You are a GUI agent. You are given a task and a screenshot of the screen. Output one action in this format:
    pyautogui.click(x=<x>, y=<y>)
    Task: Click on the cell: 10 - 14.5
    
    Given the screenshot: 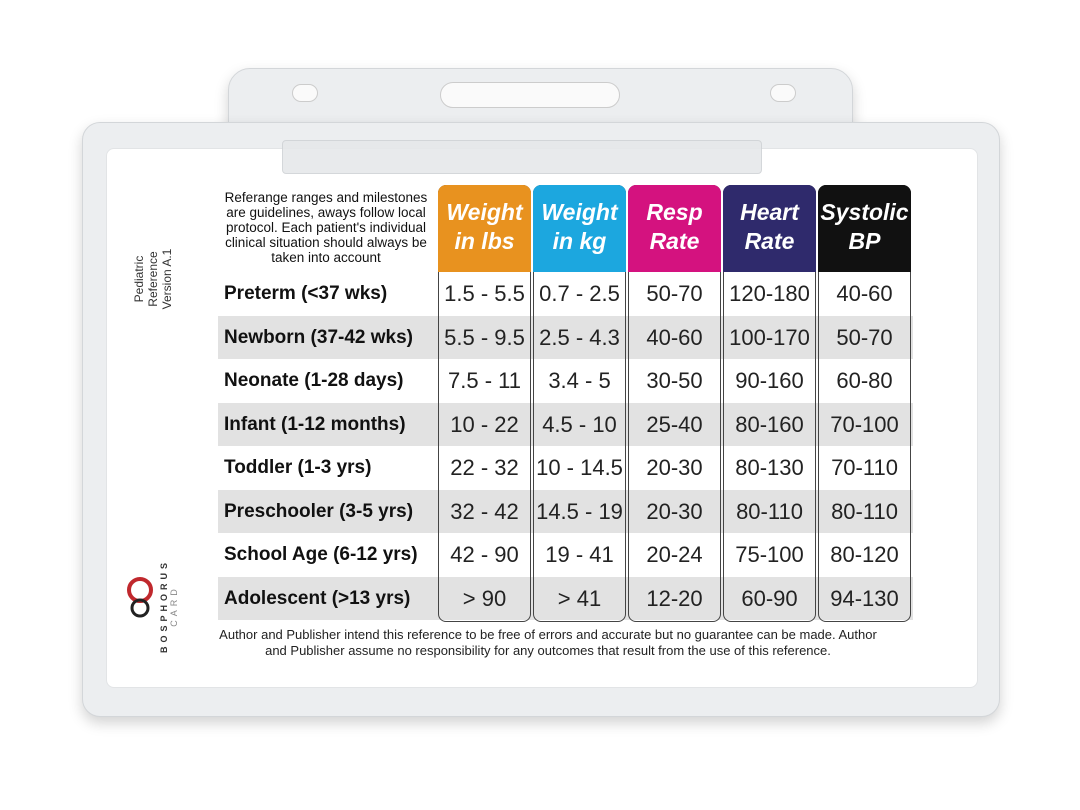 What is the action you would take?
    pyautogui.click(x=579, y=467)
    